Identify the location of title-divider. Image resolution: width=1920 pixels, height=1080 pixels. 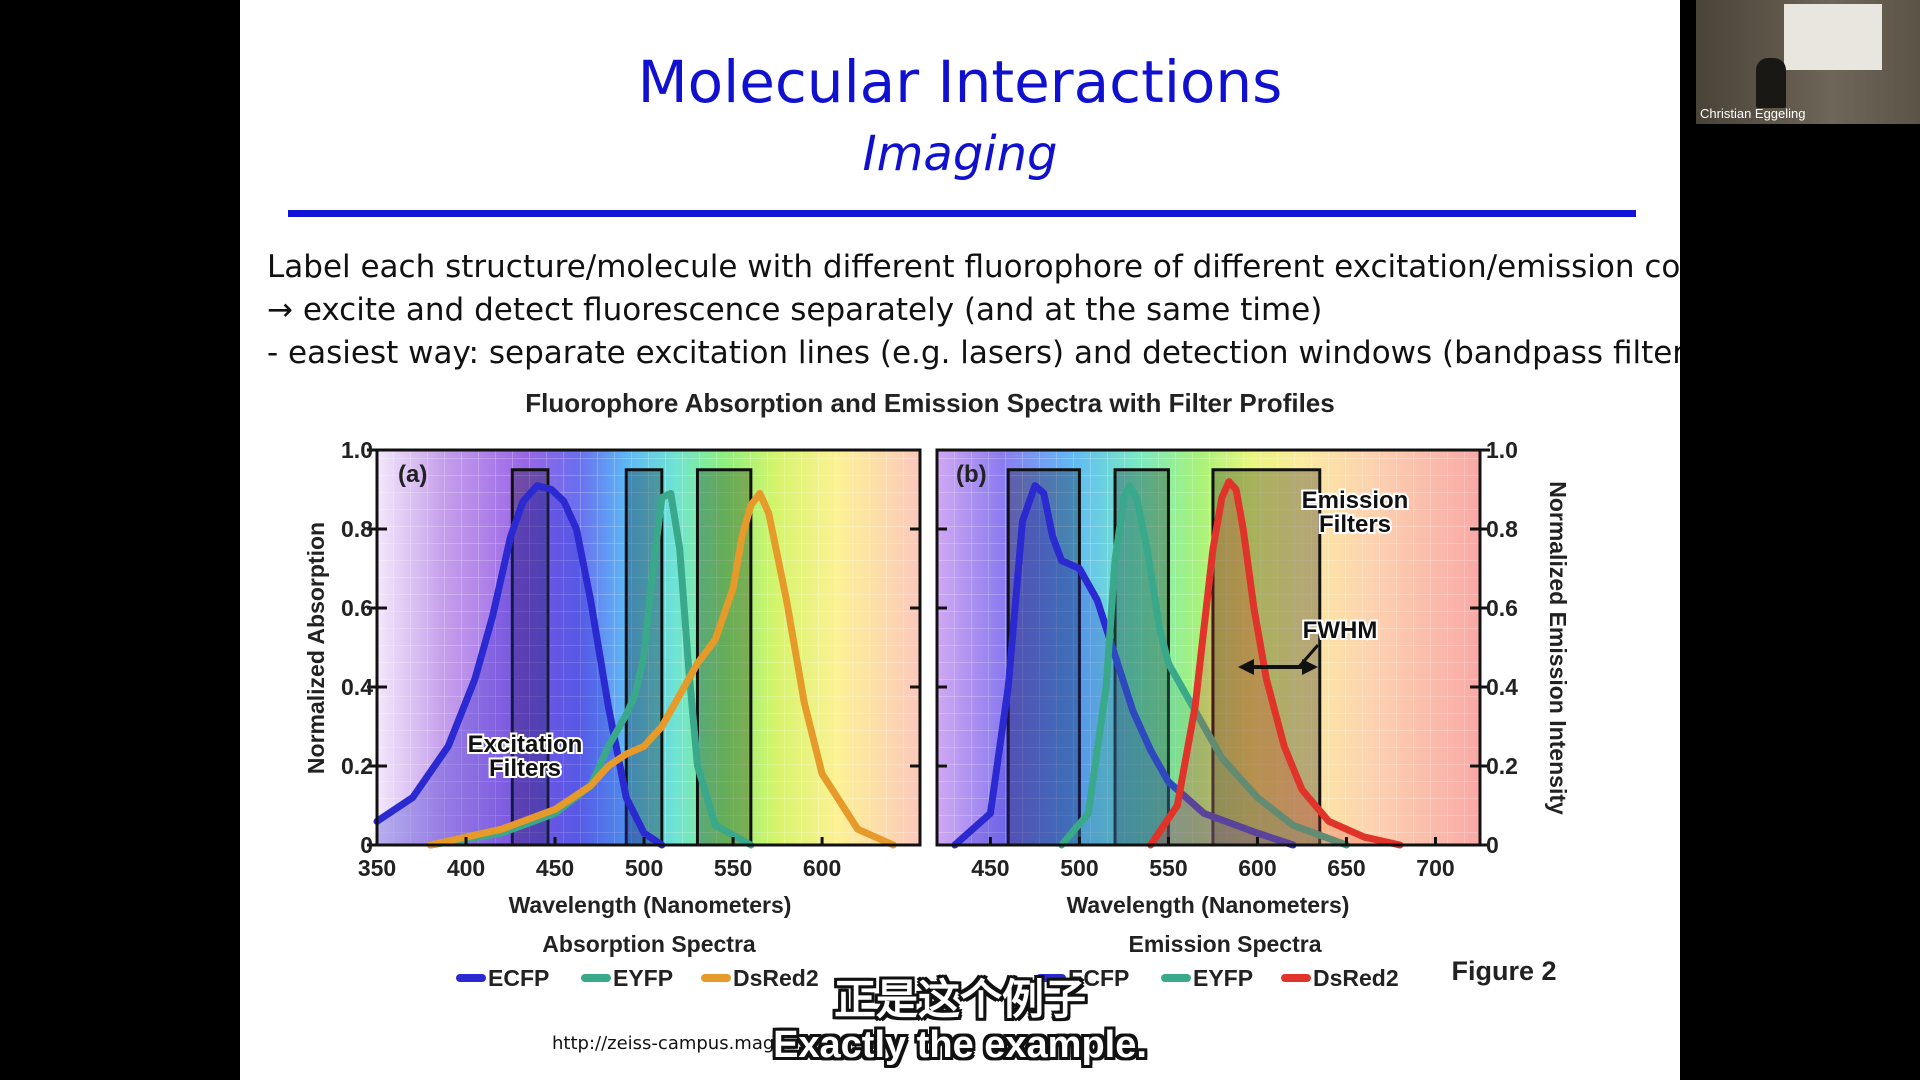
(962, 213).